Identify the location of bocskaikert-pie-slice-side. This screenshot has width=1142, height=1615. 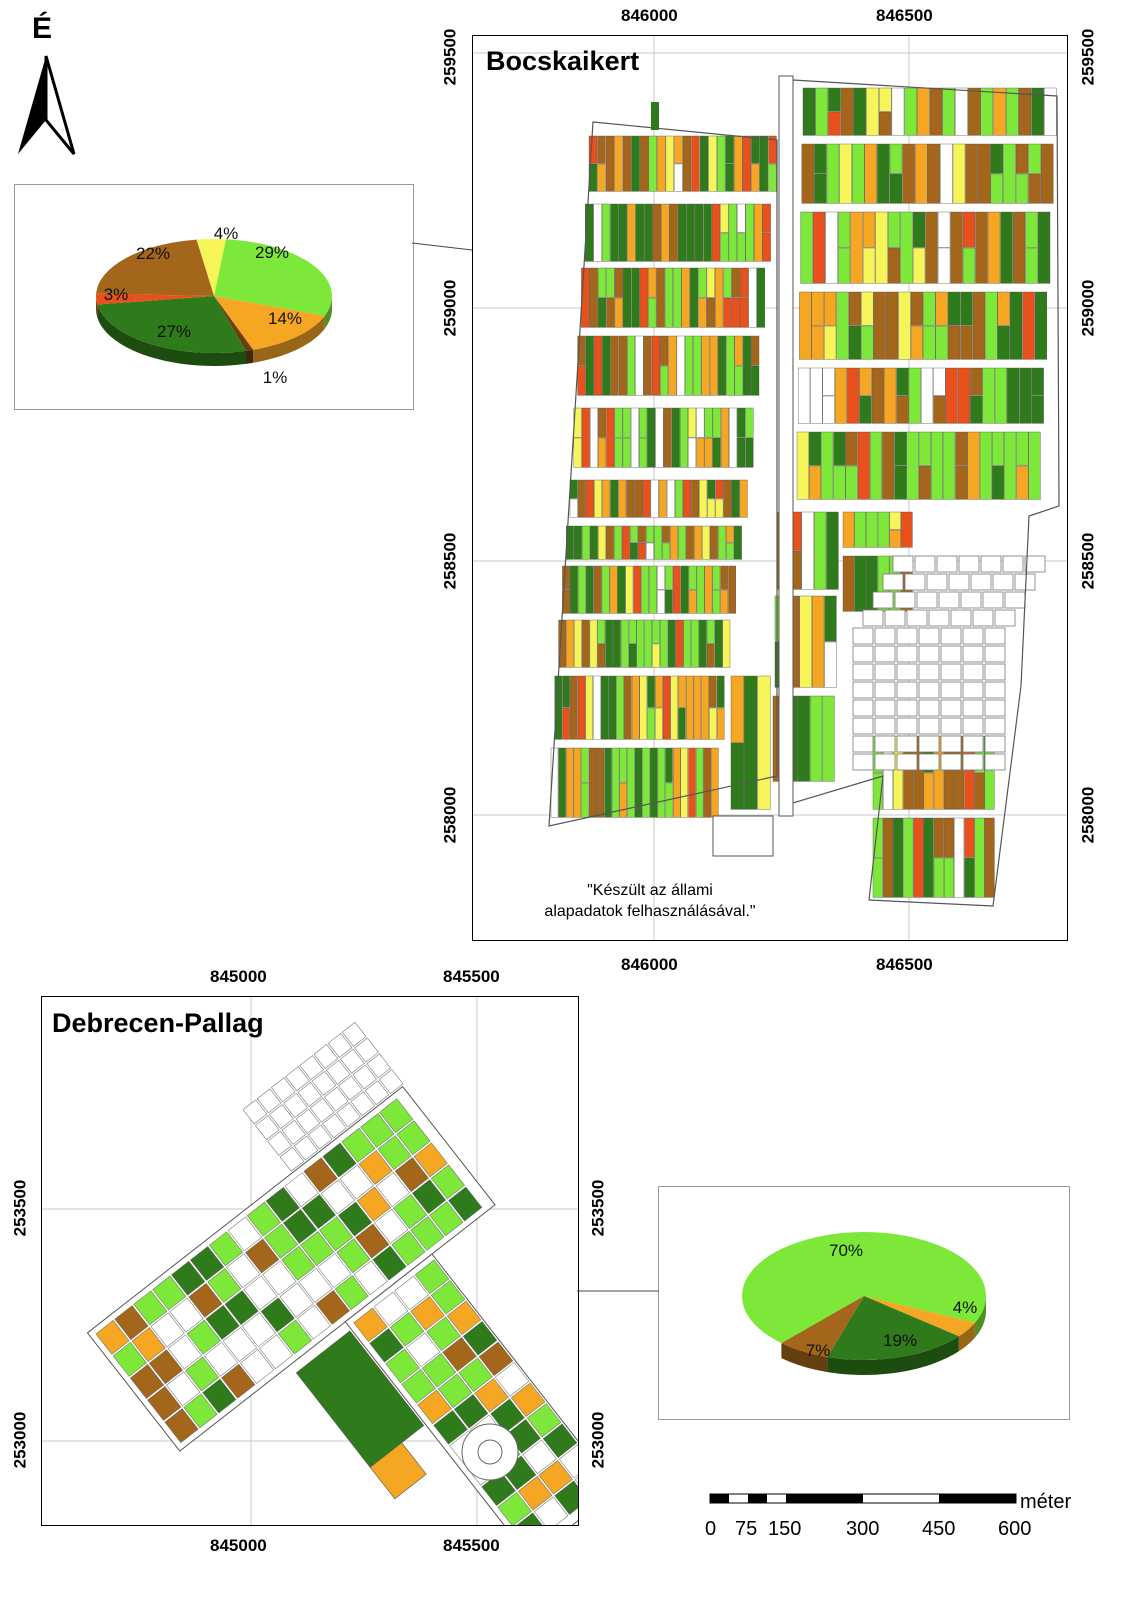
(171, 335).